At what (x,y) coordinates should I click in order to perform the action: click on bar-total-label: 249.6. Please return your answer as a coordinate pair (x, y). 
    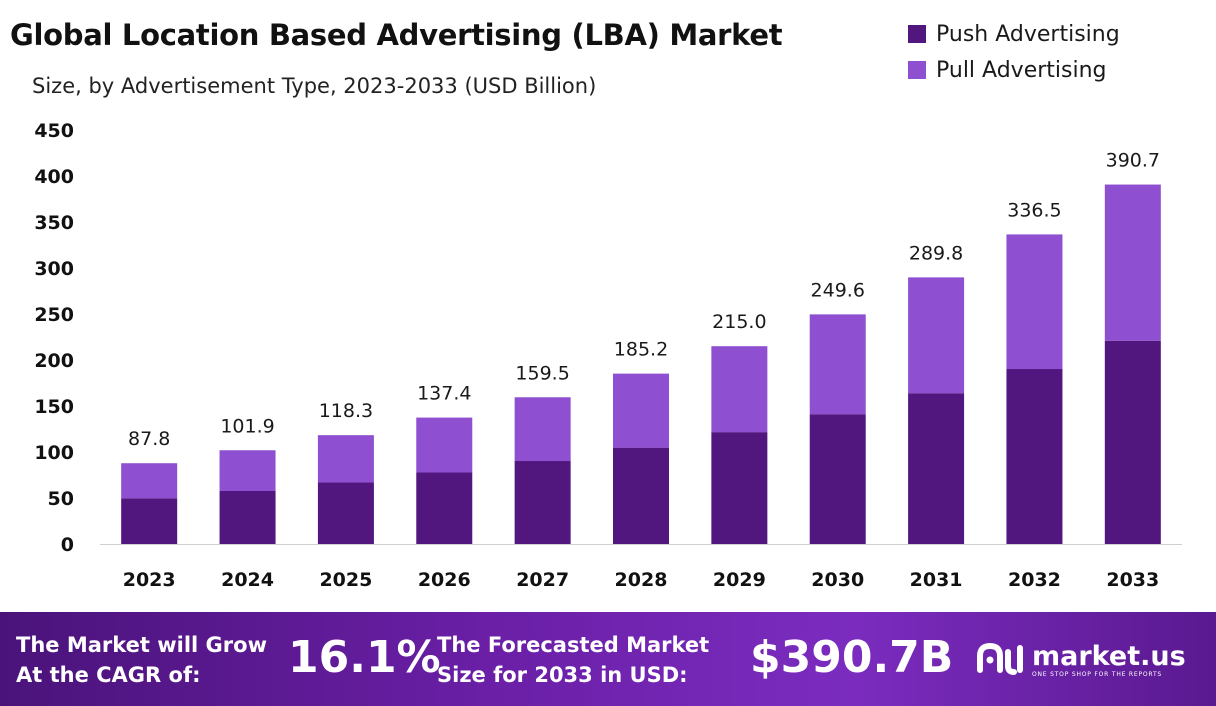
    Looking at the image, I should click on (838, 290).